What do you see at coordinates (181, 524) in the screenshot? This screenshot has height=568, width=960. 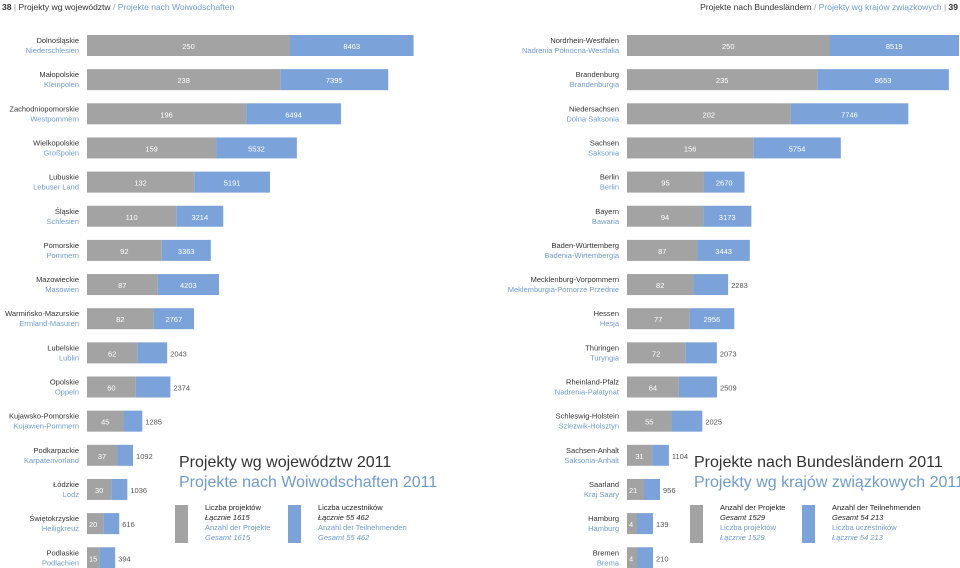 I see `legend-swatch-grey` at bounding box center [181, 524].